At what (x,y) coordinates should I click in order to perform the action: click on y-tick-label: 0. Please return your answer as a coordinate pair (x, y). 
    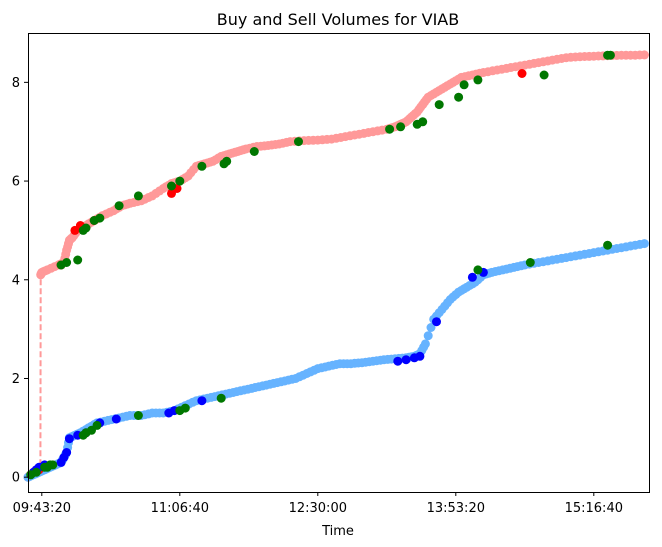
    Looking at the image, I should click on (16, 478).